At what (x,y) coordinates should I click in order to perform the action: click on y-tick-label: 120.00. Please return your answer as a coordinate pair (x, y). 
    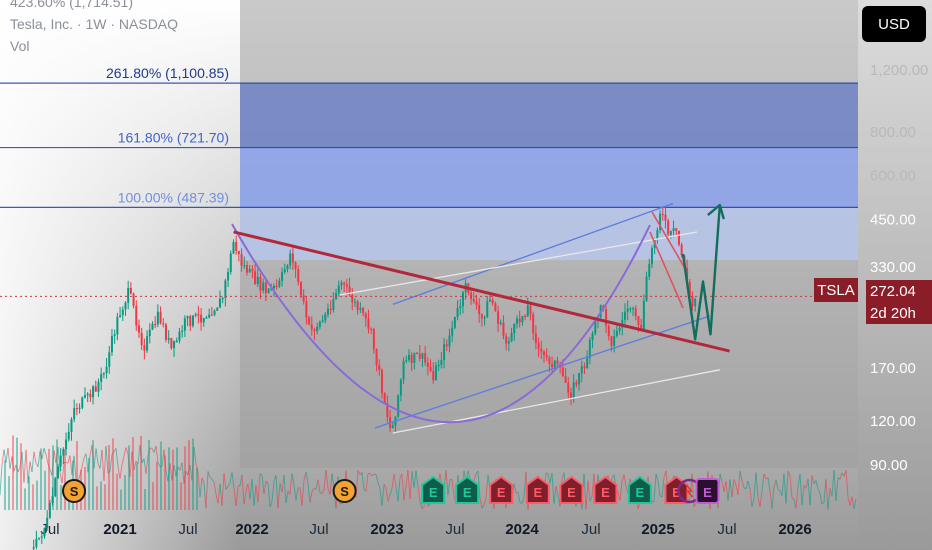
    Looking at the image, I should click on (893, 421).